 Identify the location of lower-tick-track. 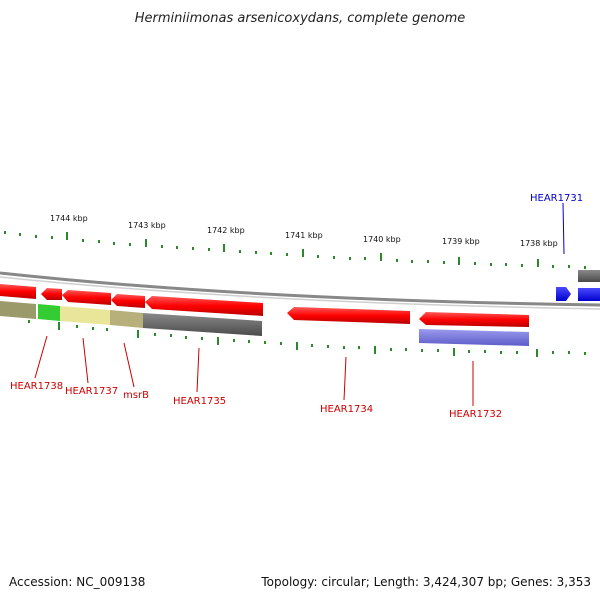
(307, 338).